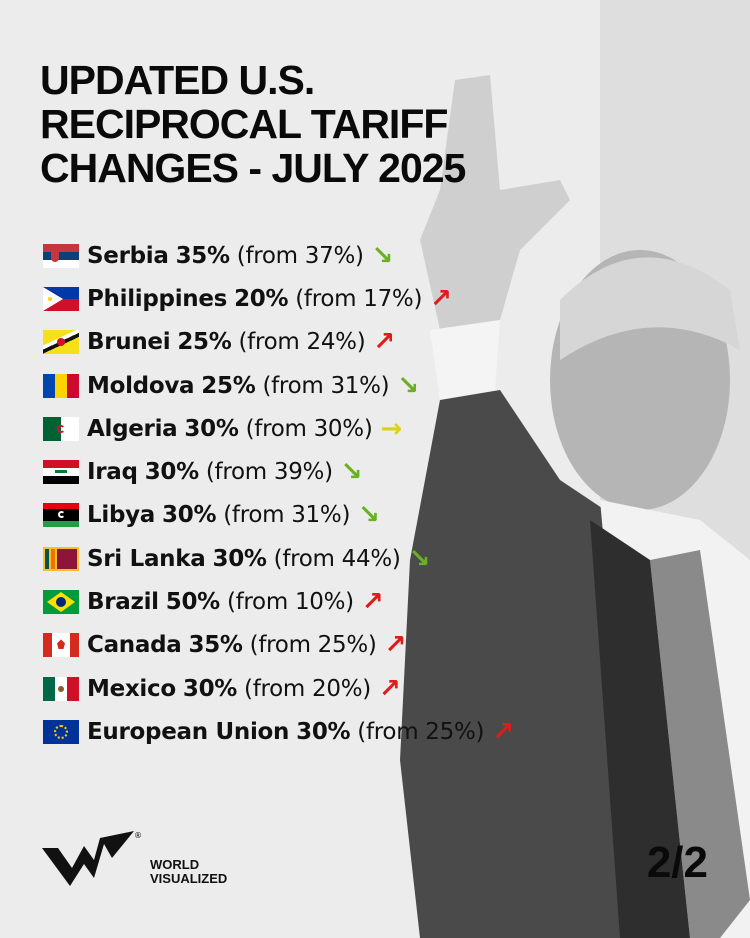 The image size is (750, 938). I want to click on list-item: Philippines 20% (from 17%) ↗, so click(278, 298).